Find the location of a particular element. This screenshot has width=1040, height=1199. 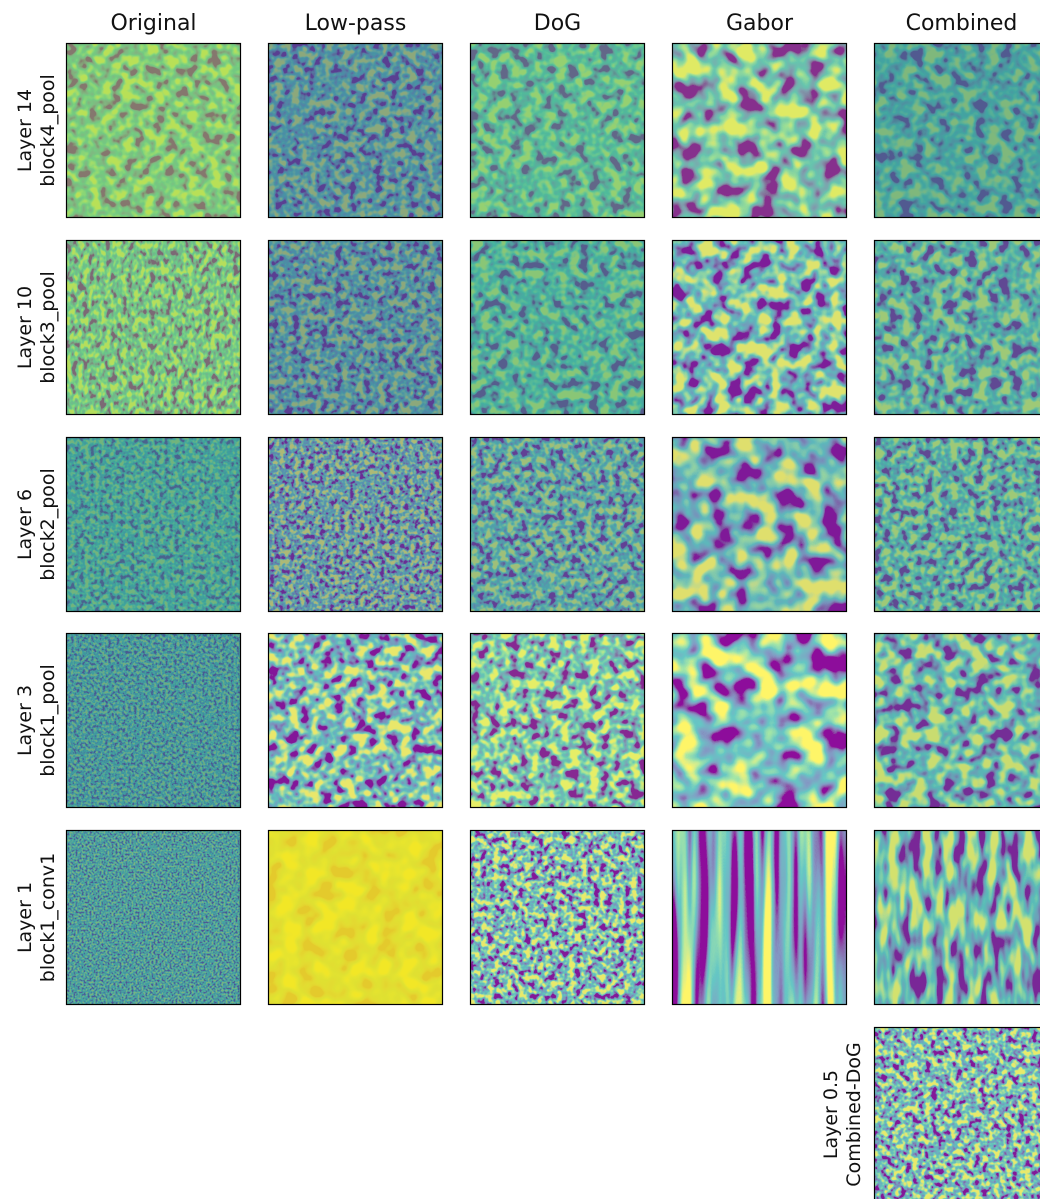

row-label-layer: Layer 0.5 is located at coordinates (831, 1114).